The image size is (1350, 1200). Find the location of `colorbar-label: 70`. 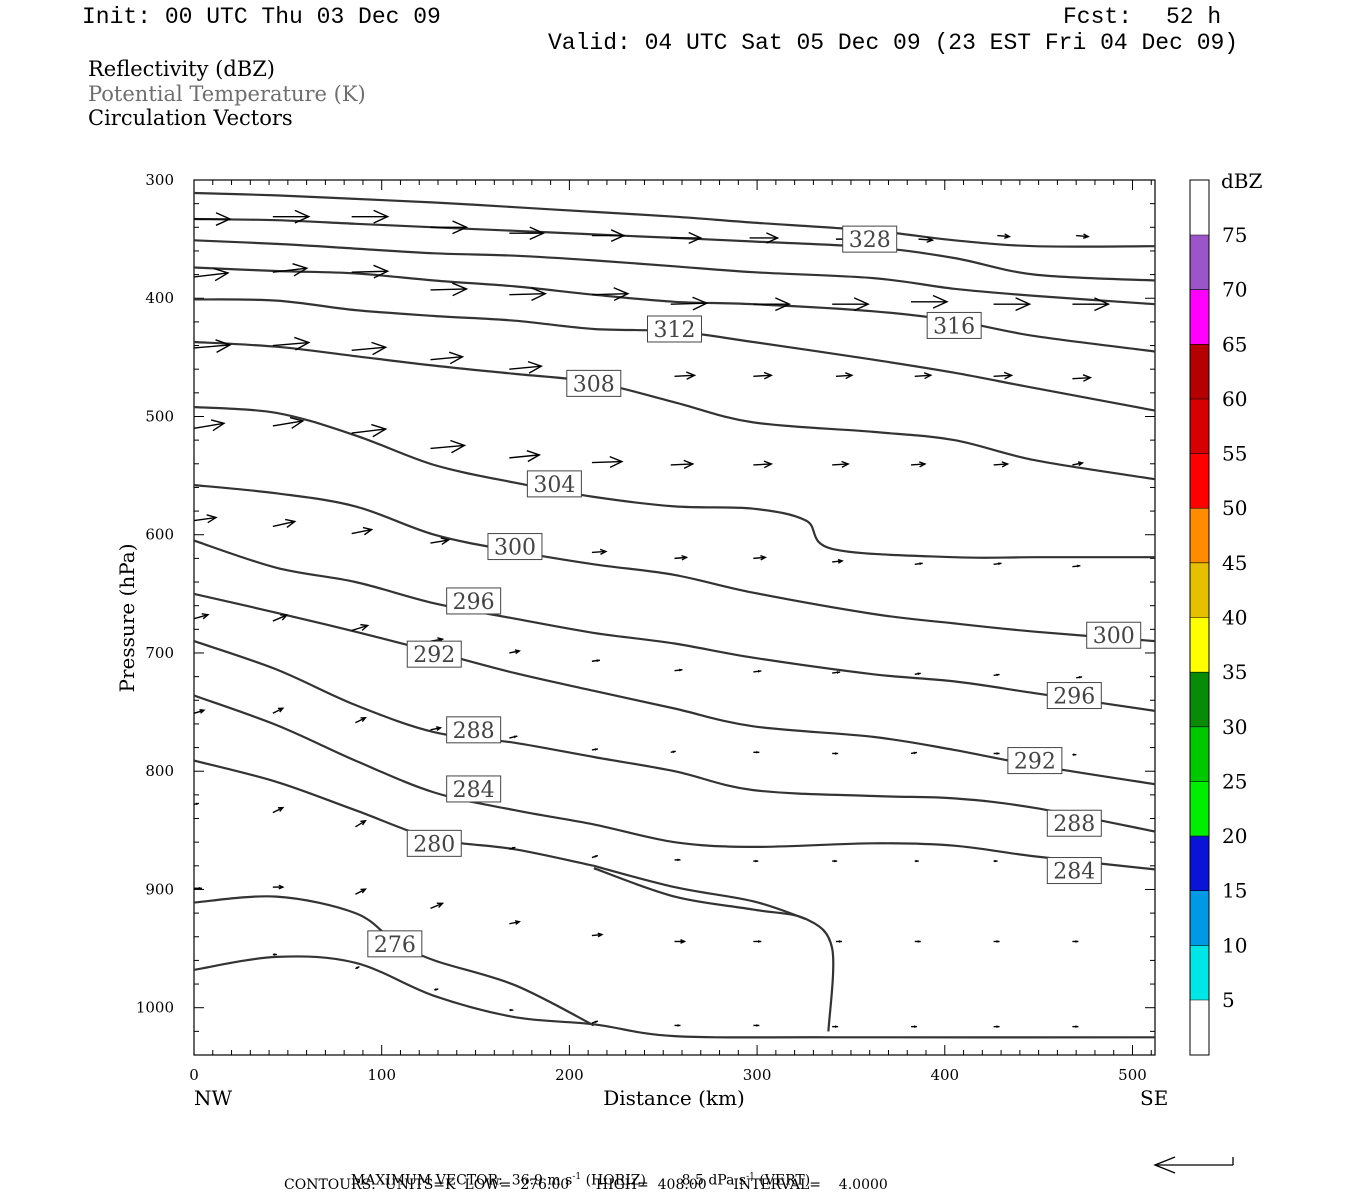

colorbar-label: 70 is located at coordinates (1234, 290).